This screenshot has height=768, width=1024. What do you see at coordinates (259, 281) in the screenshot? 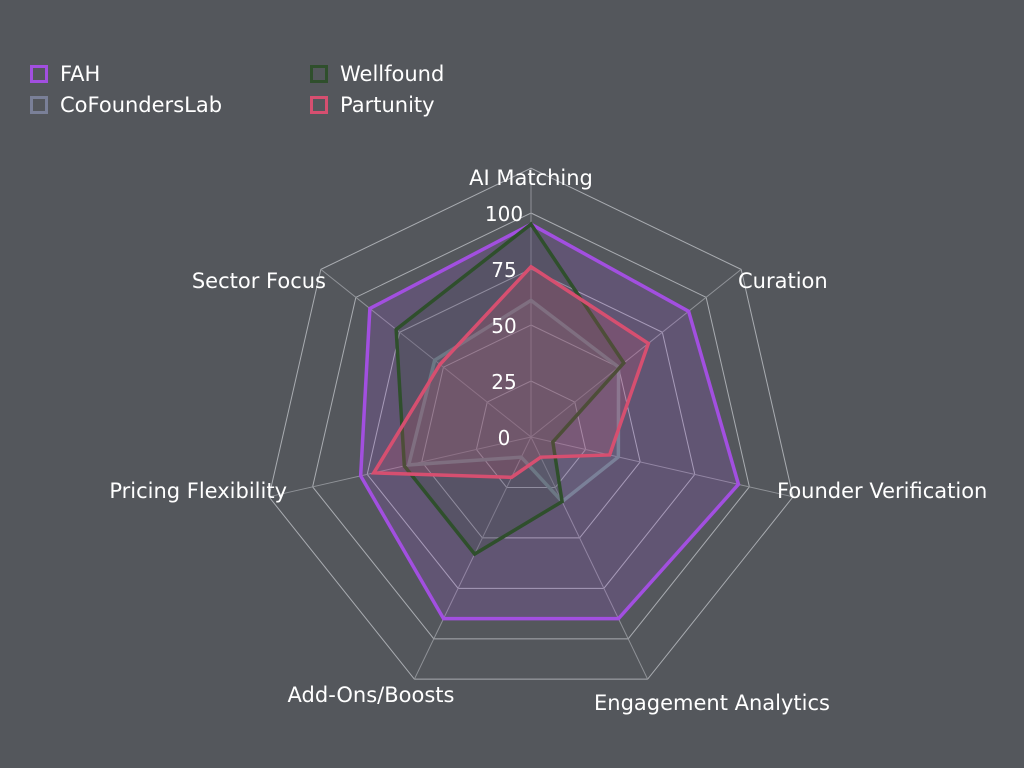
I see `category-label: Sector Focus` at bounding box center [259, 281].